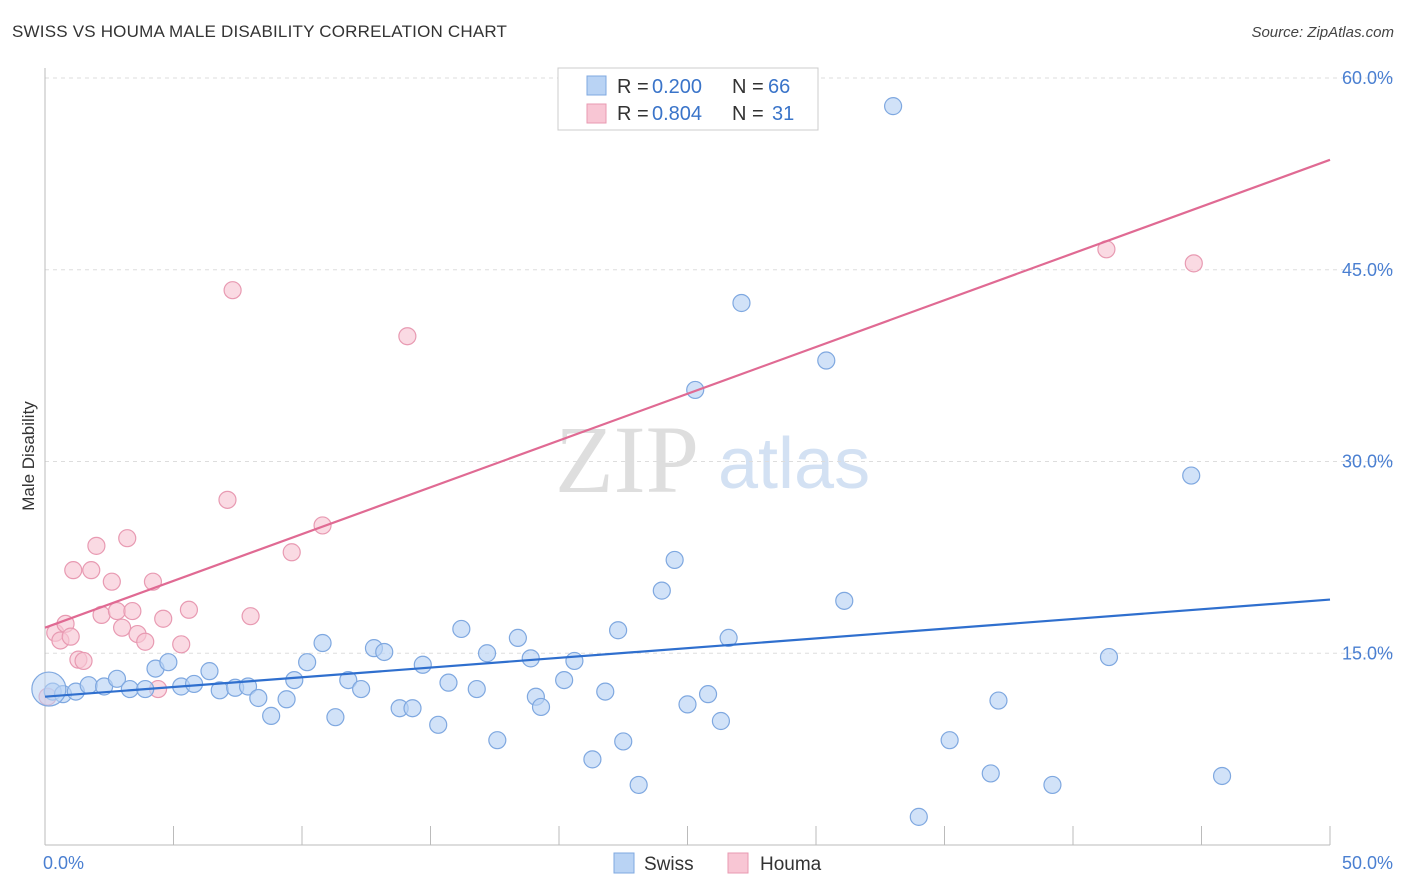 The image size is (1406, 892). Describe the element at coordinates (677, 87) in the screenshot. I see `legend-swiss-r-value: 0.200` at that location.